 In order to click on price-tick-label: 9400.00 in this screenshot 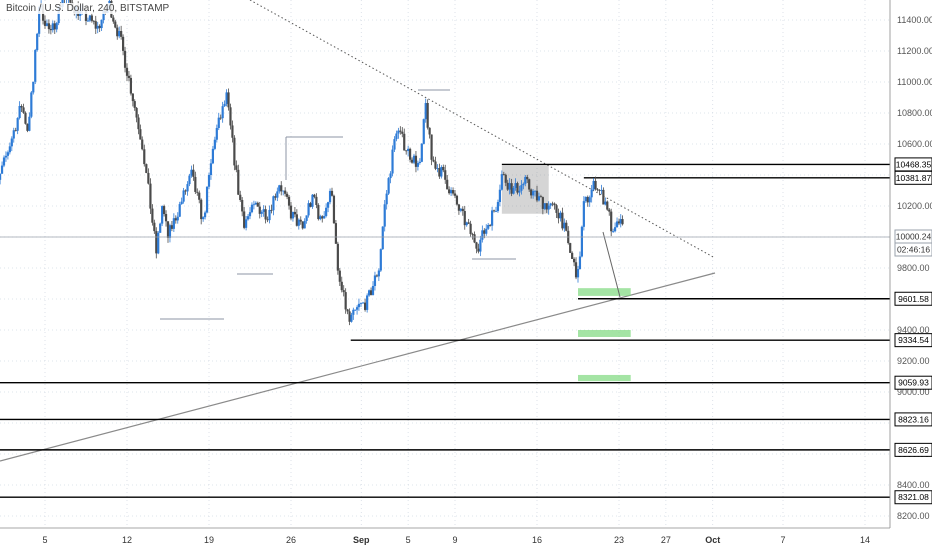, I will do `click(913, 330)`.